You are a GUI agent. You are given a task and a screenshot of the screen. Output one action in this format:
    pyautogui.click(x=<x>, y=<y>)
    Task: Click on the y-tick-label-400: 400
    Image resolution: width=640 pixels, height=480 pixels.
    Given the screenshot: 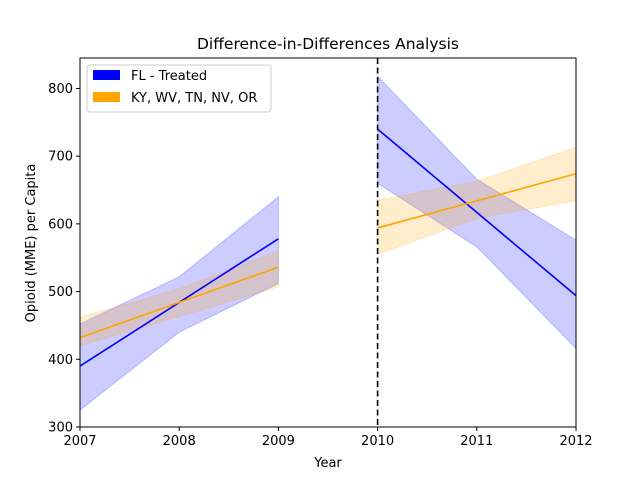 What is the action you would take?
    pyautogui.click(x=60, y=360)
    